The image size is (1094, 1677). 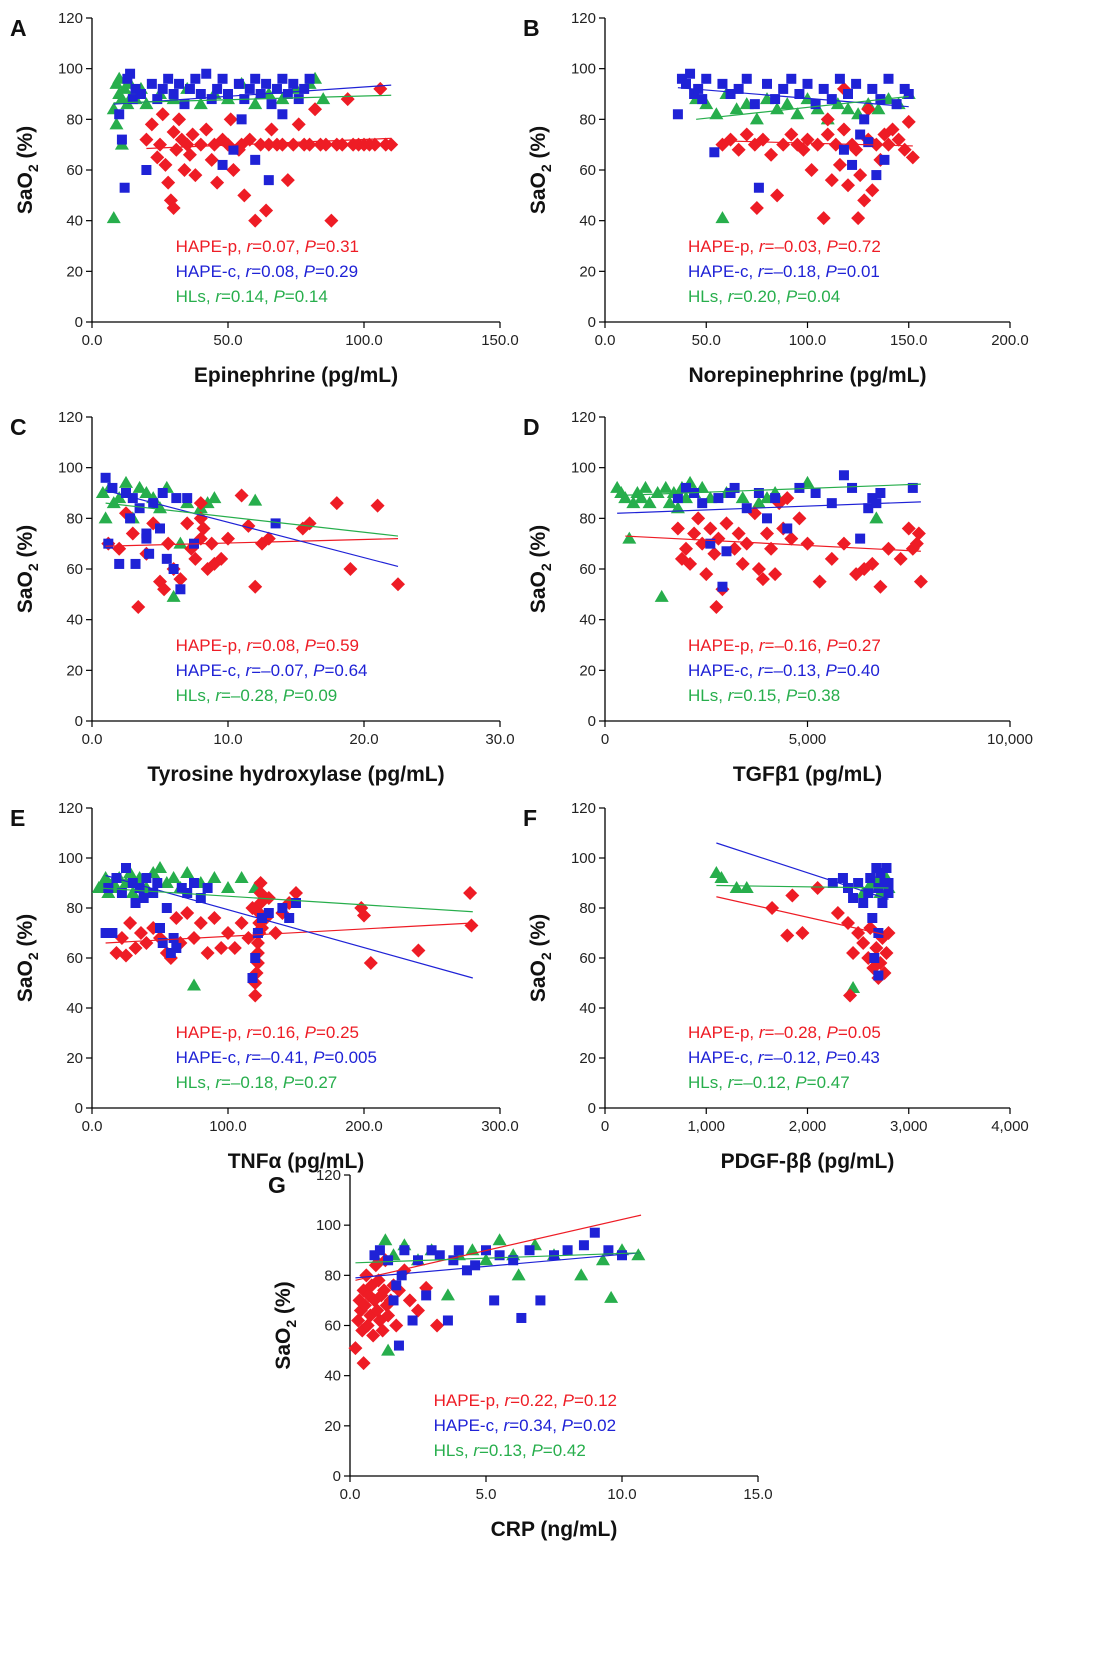 I want to click on stat-hape-p: HAPE-p, r=0.22, P=0.12, so click(x=525, y=1400).